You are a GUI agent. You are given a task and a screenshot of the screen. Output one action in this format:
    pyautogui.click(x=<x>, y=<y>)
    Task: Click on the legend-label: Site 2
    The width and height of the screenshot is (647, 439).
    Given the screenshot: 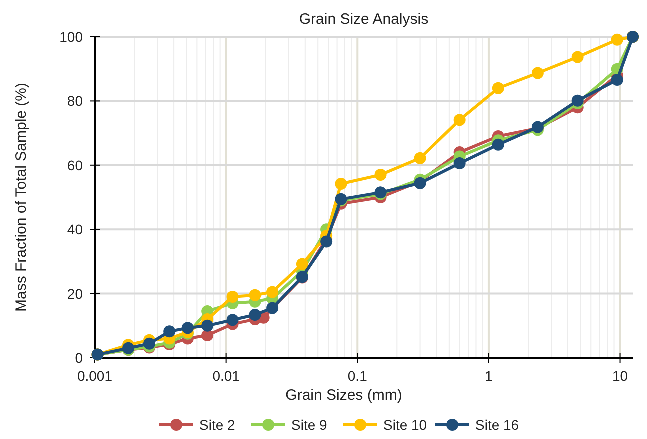 What is the action you would take?
    pyautogui.click(x=218, y=425)
    